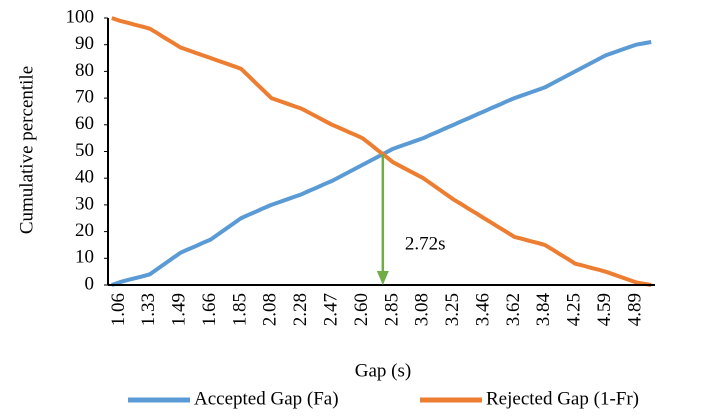 This screenshot has width=703, height=416. I want to click on x-tick-label: 2.60, so click(361, 309).